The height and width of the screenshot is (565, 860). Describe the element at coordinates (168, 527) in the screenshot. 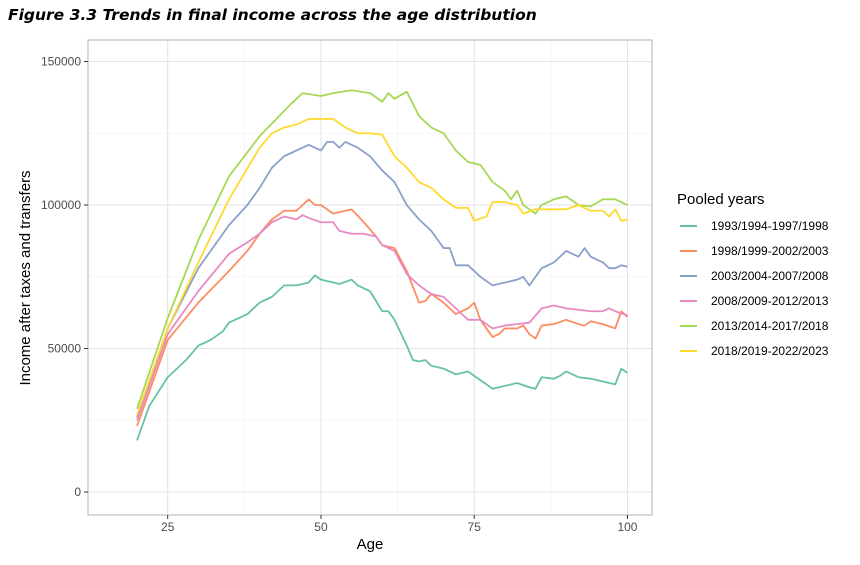

I see `x-tick-label: 25` at that location.